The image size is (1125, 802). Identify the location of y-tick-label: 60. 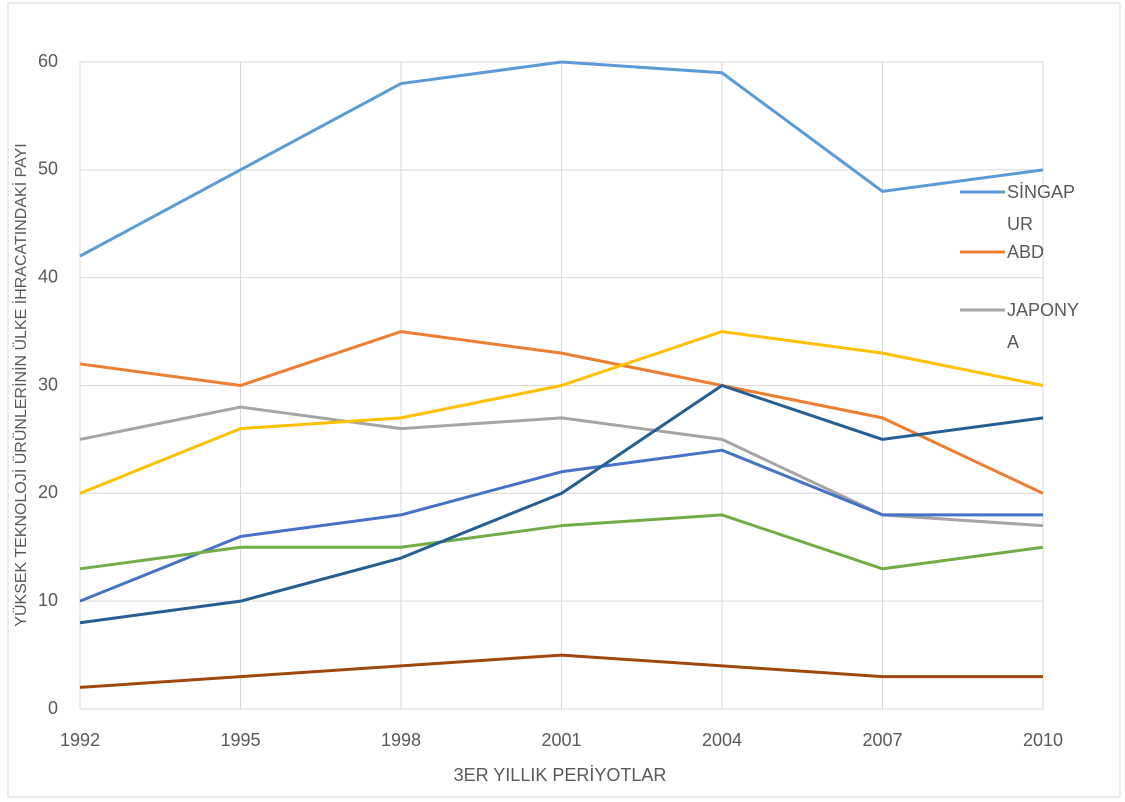
(48, 61).